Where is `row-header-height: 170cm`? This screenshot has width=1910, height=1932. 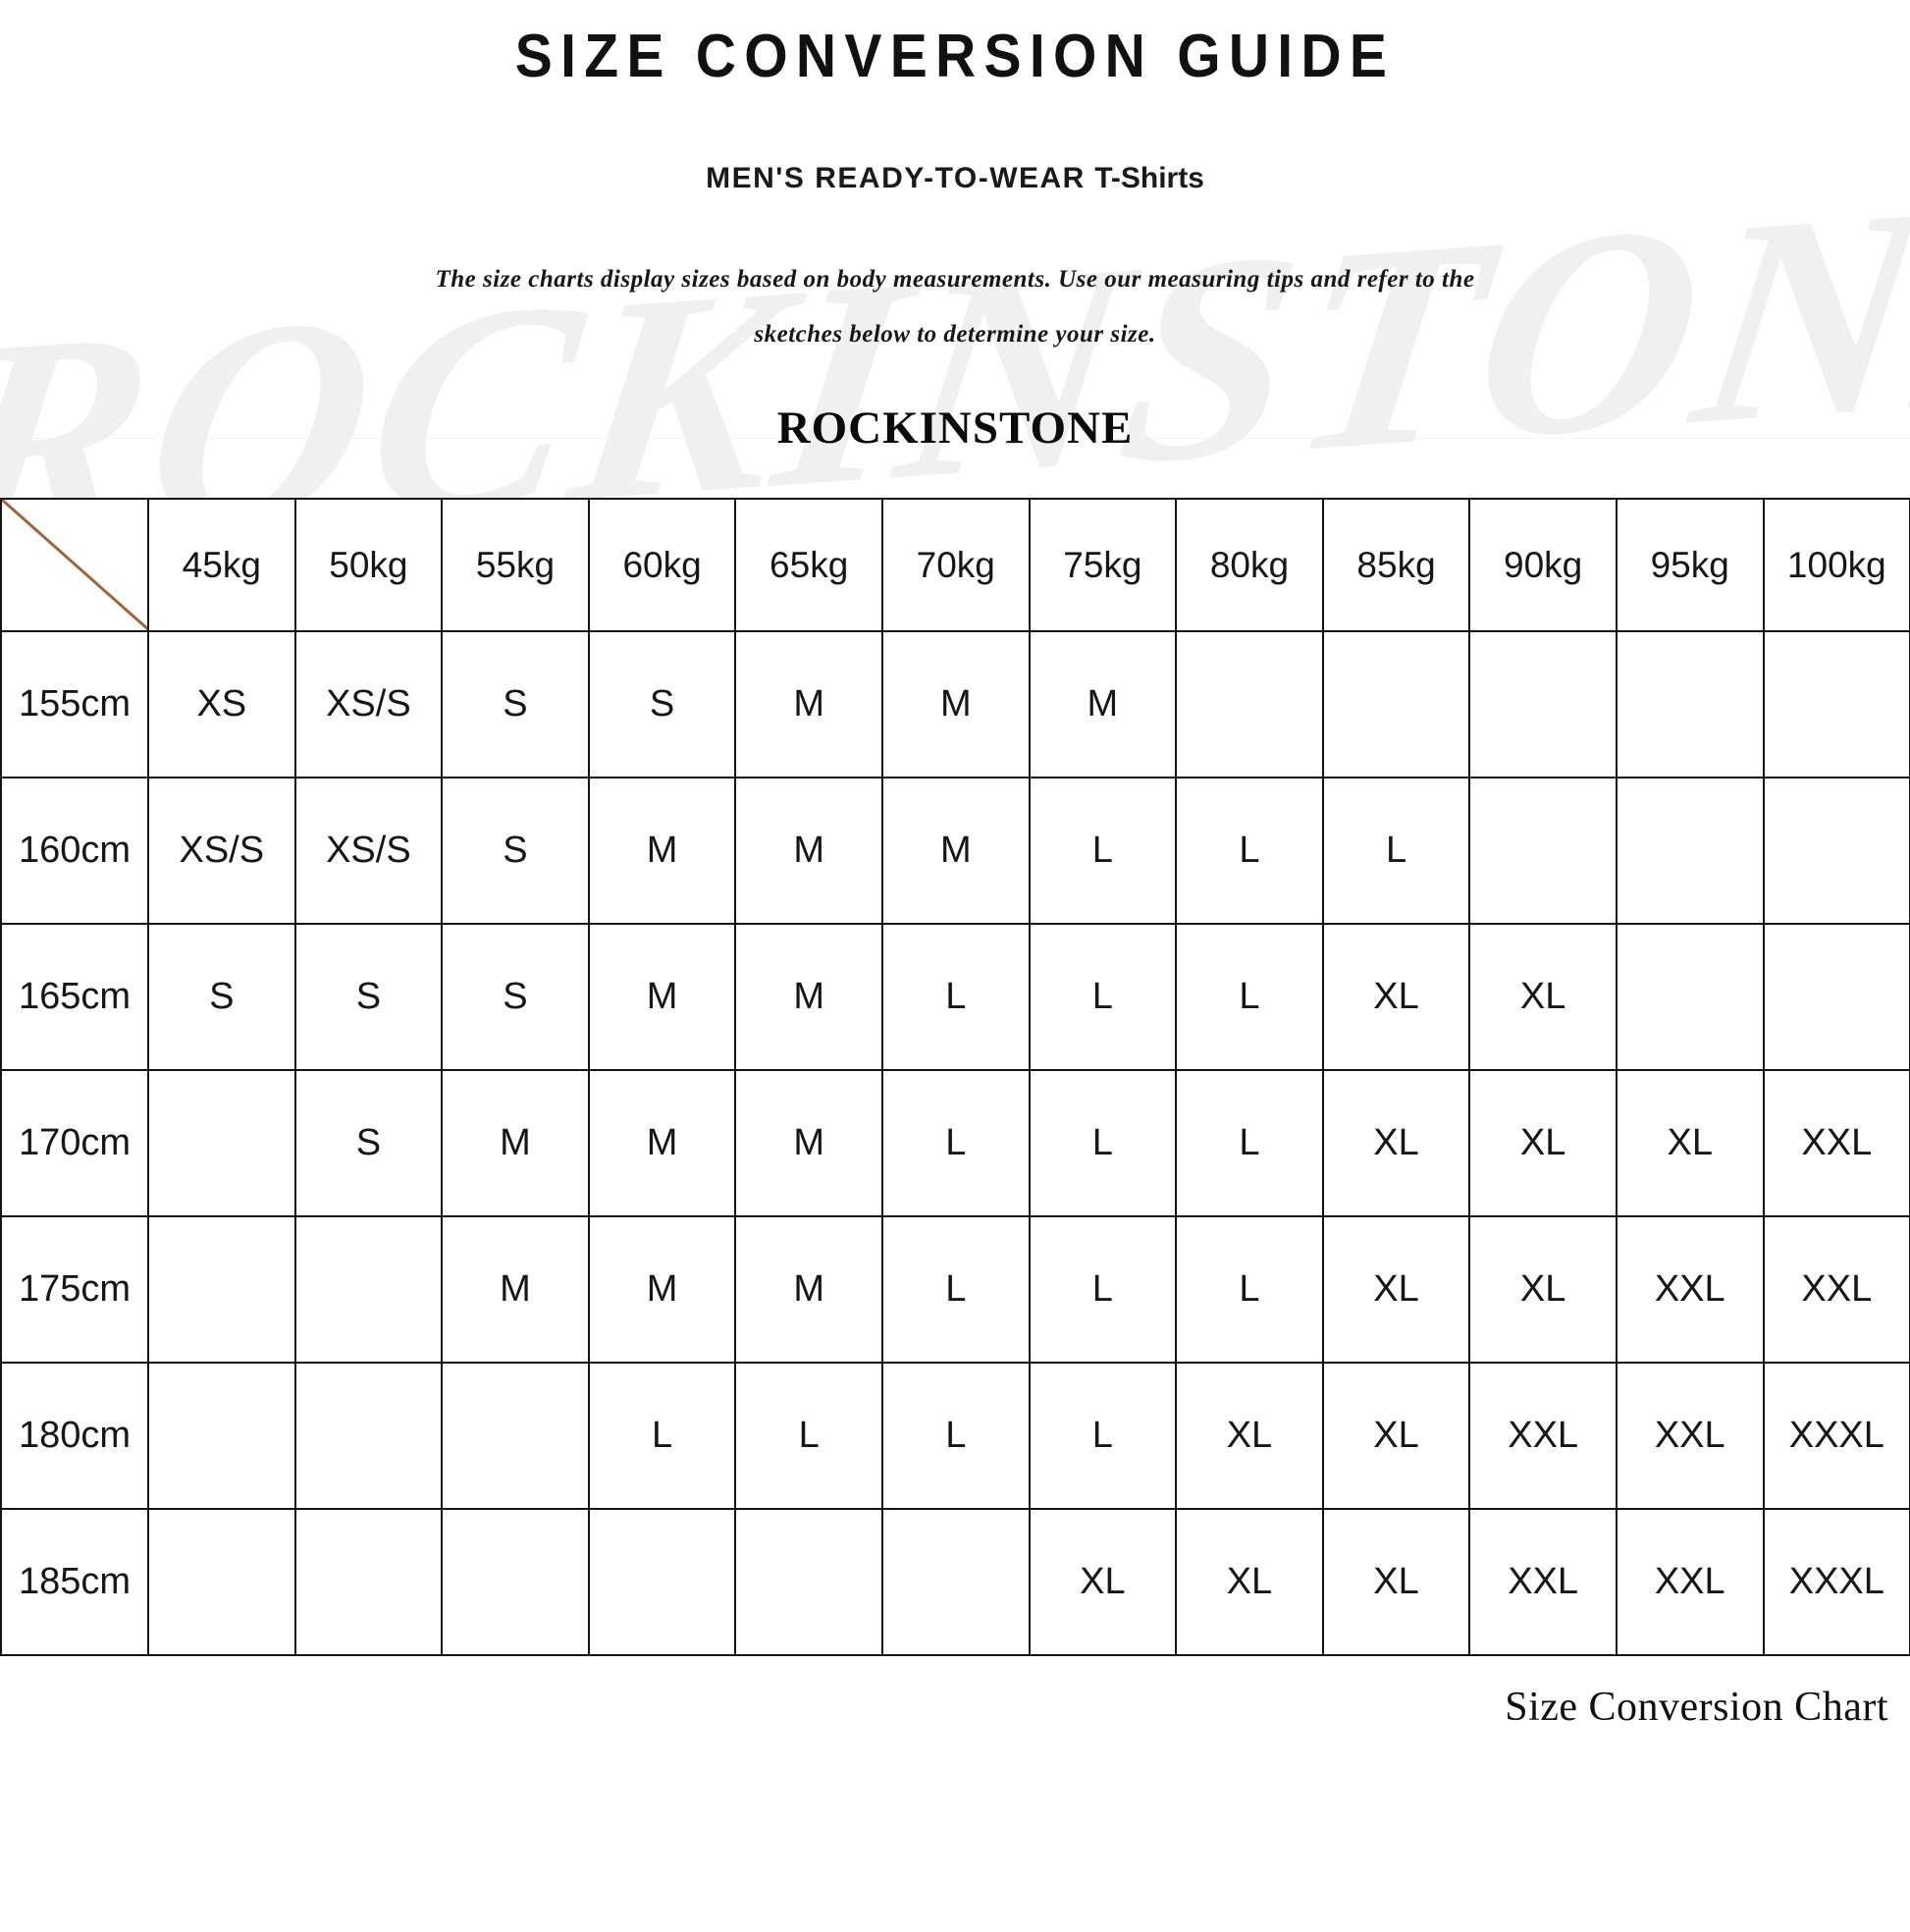 row-header-height: 170cm is located at coordinates (75, 1143).